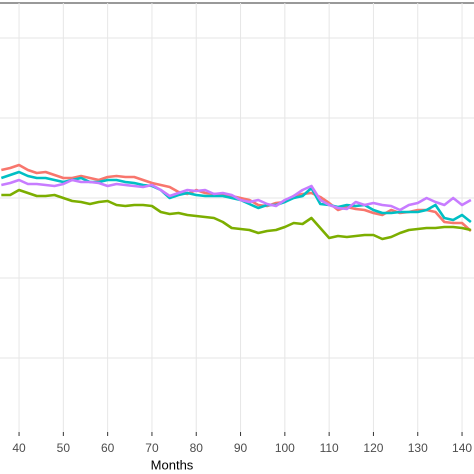 The width and height of the screenshot is (474, 474). Describe the element at coordinates (329, 448) in the screenshot. I see `x-tick-label: 110` at that location.